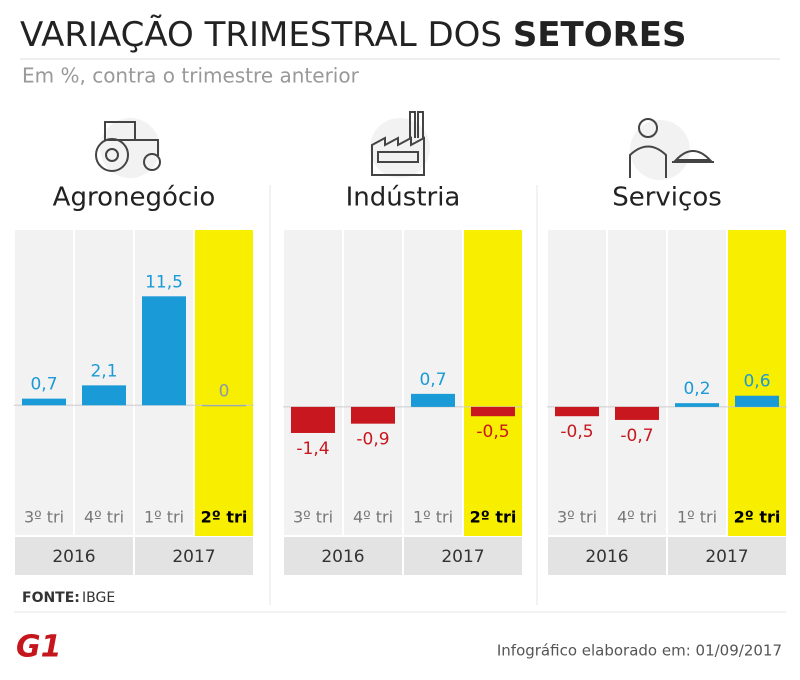 This screenshot has width=800, height=680. What do you see at coordinates (261, 35) in the screenshot?
I see `title-regular: VARIAÇÃO TRIMESTRAL DOS` at bounding box center [261, 35].